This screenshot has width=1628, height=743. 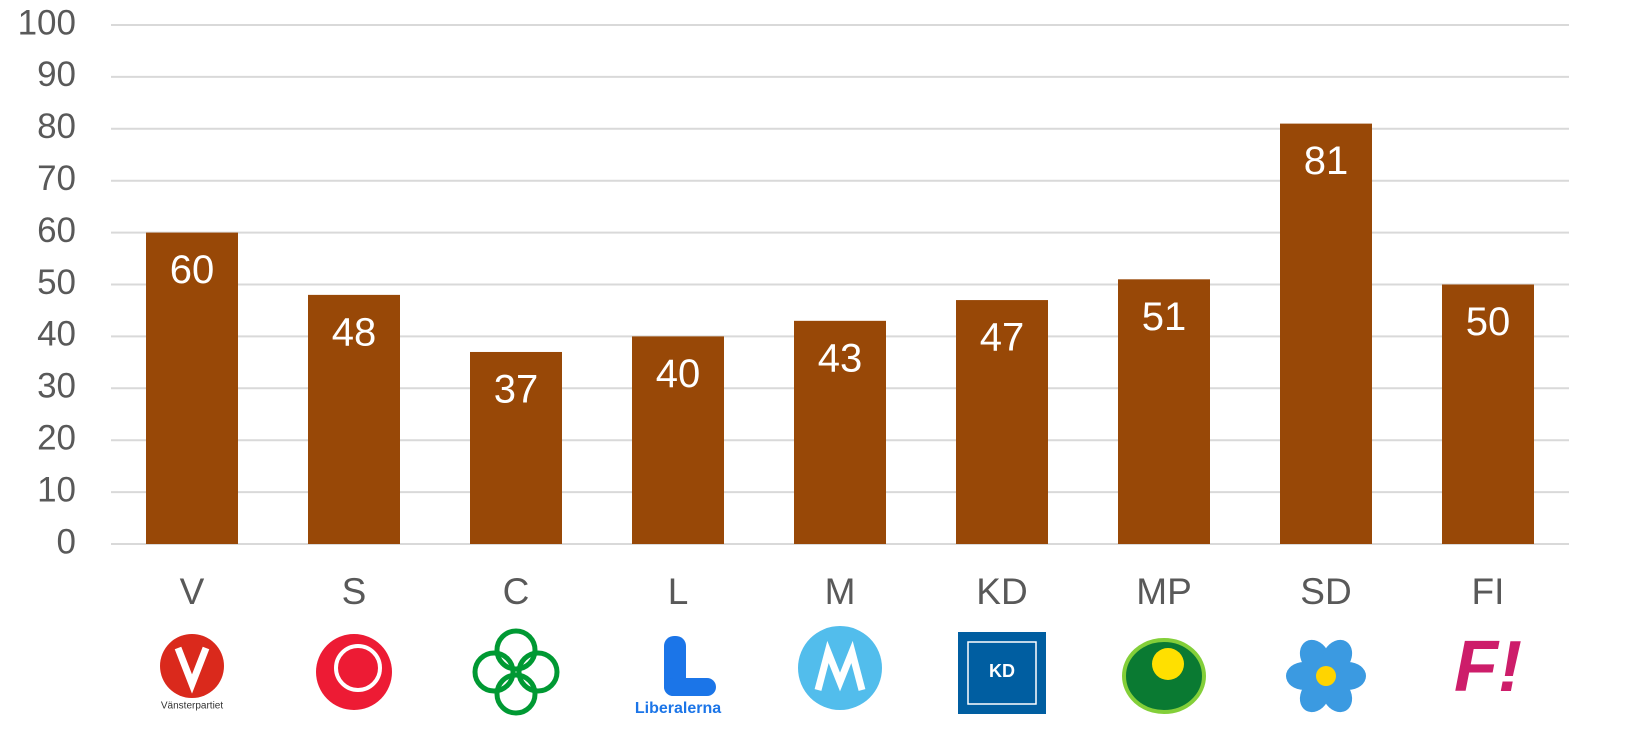 What do you see at coordinates (678, 676) in the screenshot?
I see `party-logo: Liberalerna` at bounding box center [678, 676].